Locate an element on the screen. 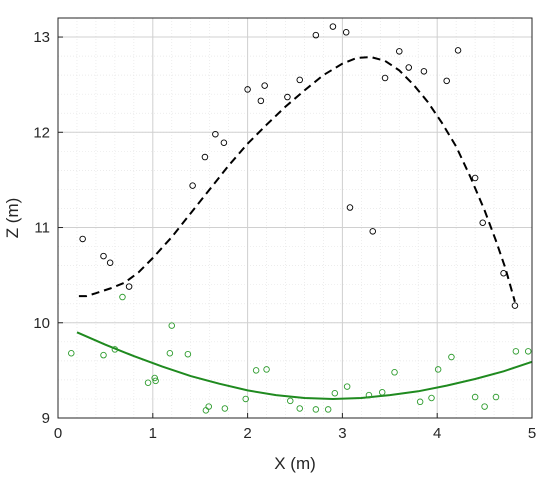 This screenshot has height=484, width=550. x-tick-label: 2 is located at coordinates (247, 433).